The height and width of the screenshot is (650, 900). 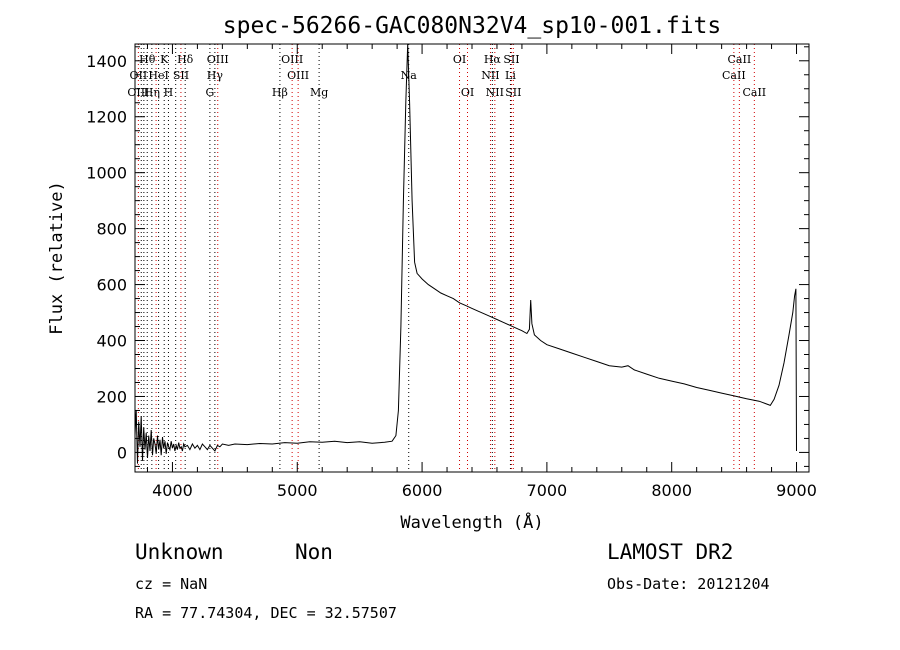 What do you see at coordinates (171, 584) in the screenshot?
I see `redshift-text: cz = NaN` at bounding box center [171, 584].